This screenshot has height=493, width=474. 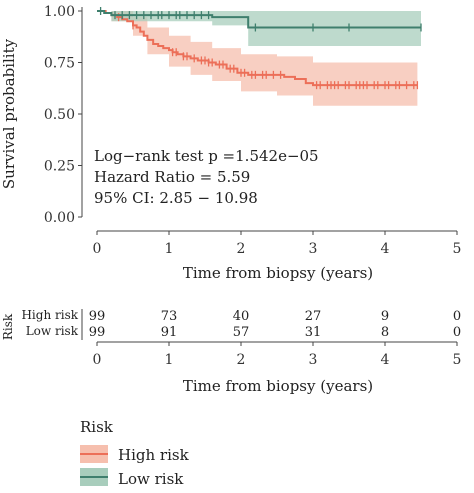 What do you see at coordinates (49, 315) in the screenshot?
I see `risk-row-label-high: High risk` at bounding box center [49, 315].